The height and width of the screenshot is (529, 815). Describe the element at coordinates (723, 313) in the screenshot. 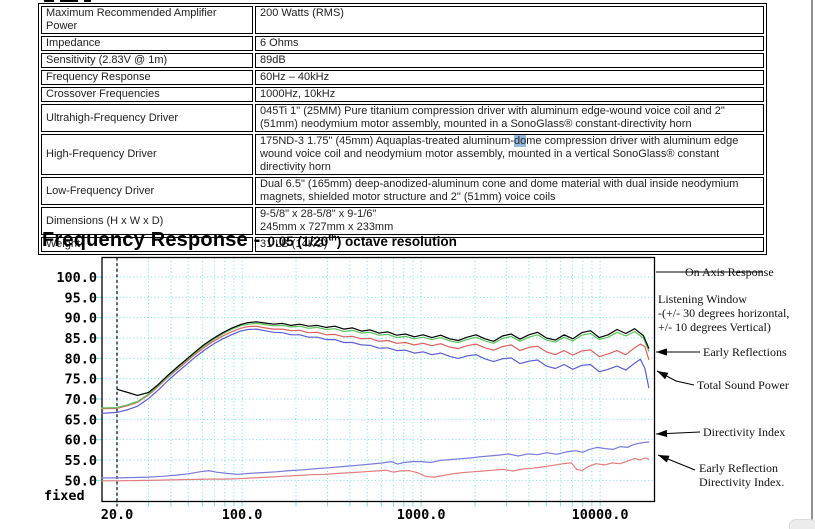

I see `legend-label: -(+/- 30 degrees horizontal,` at that location.